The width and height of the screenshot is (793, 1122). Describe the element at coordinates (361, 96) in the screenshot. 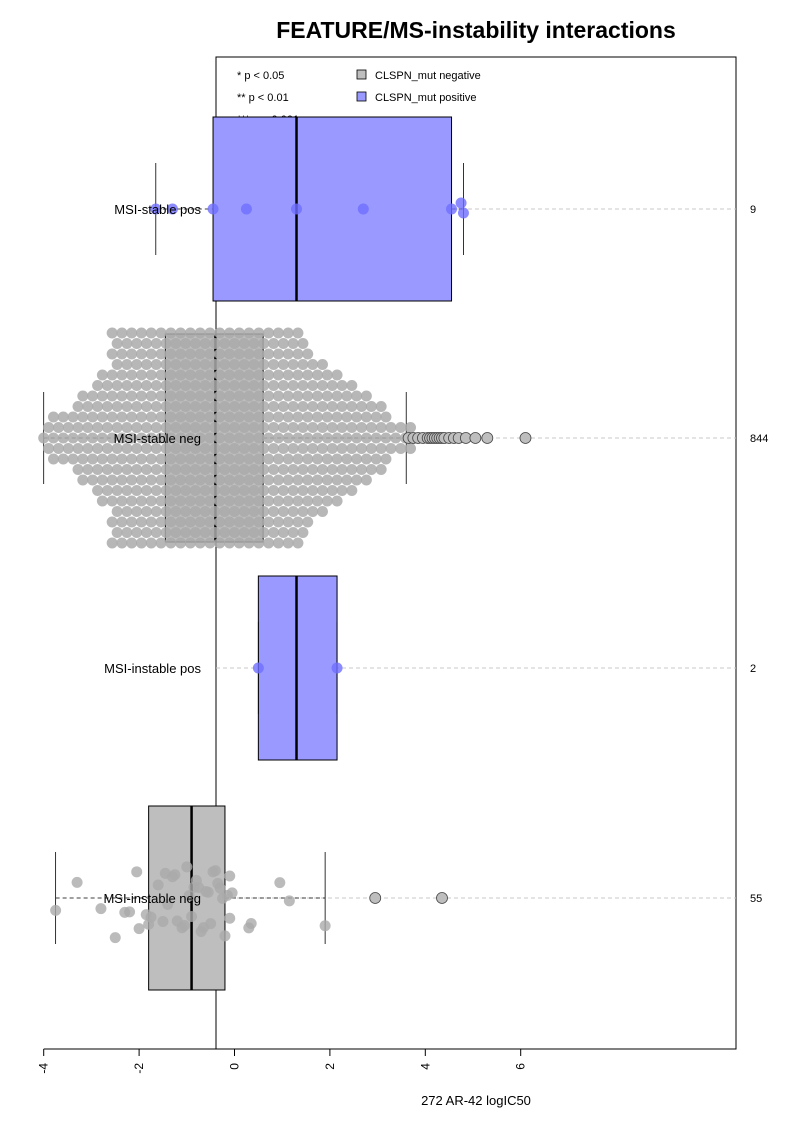

I see `legend-swatch-positive` at that location.